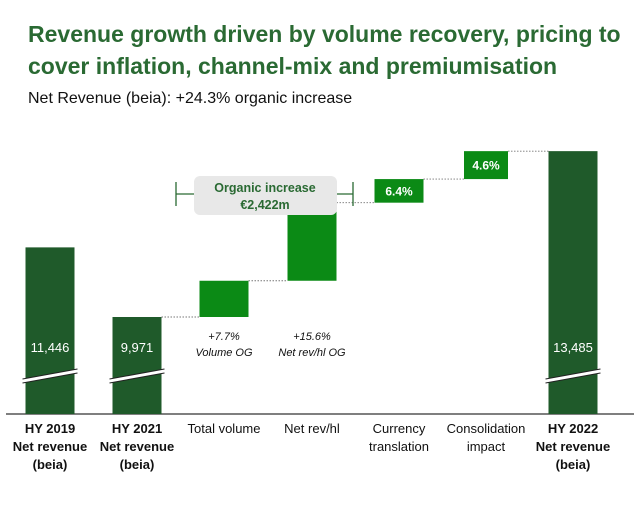 The image size is (640, 512). I want to click on step-note-value: +7.7%, so click(224, 337).